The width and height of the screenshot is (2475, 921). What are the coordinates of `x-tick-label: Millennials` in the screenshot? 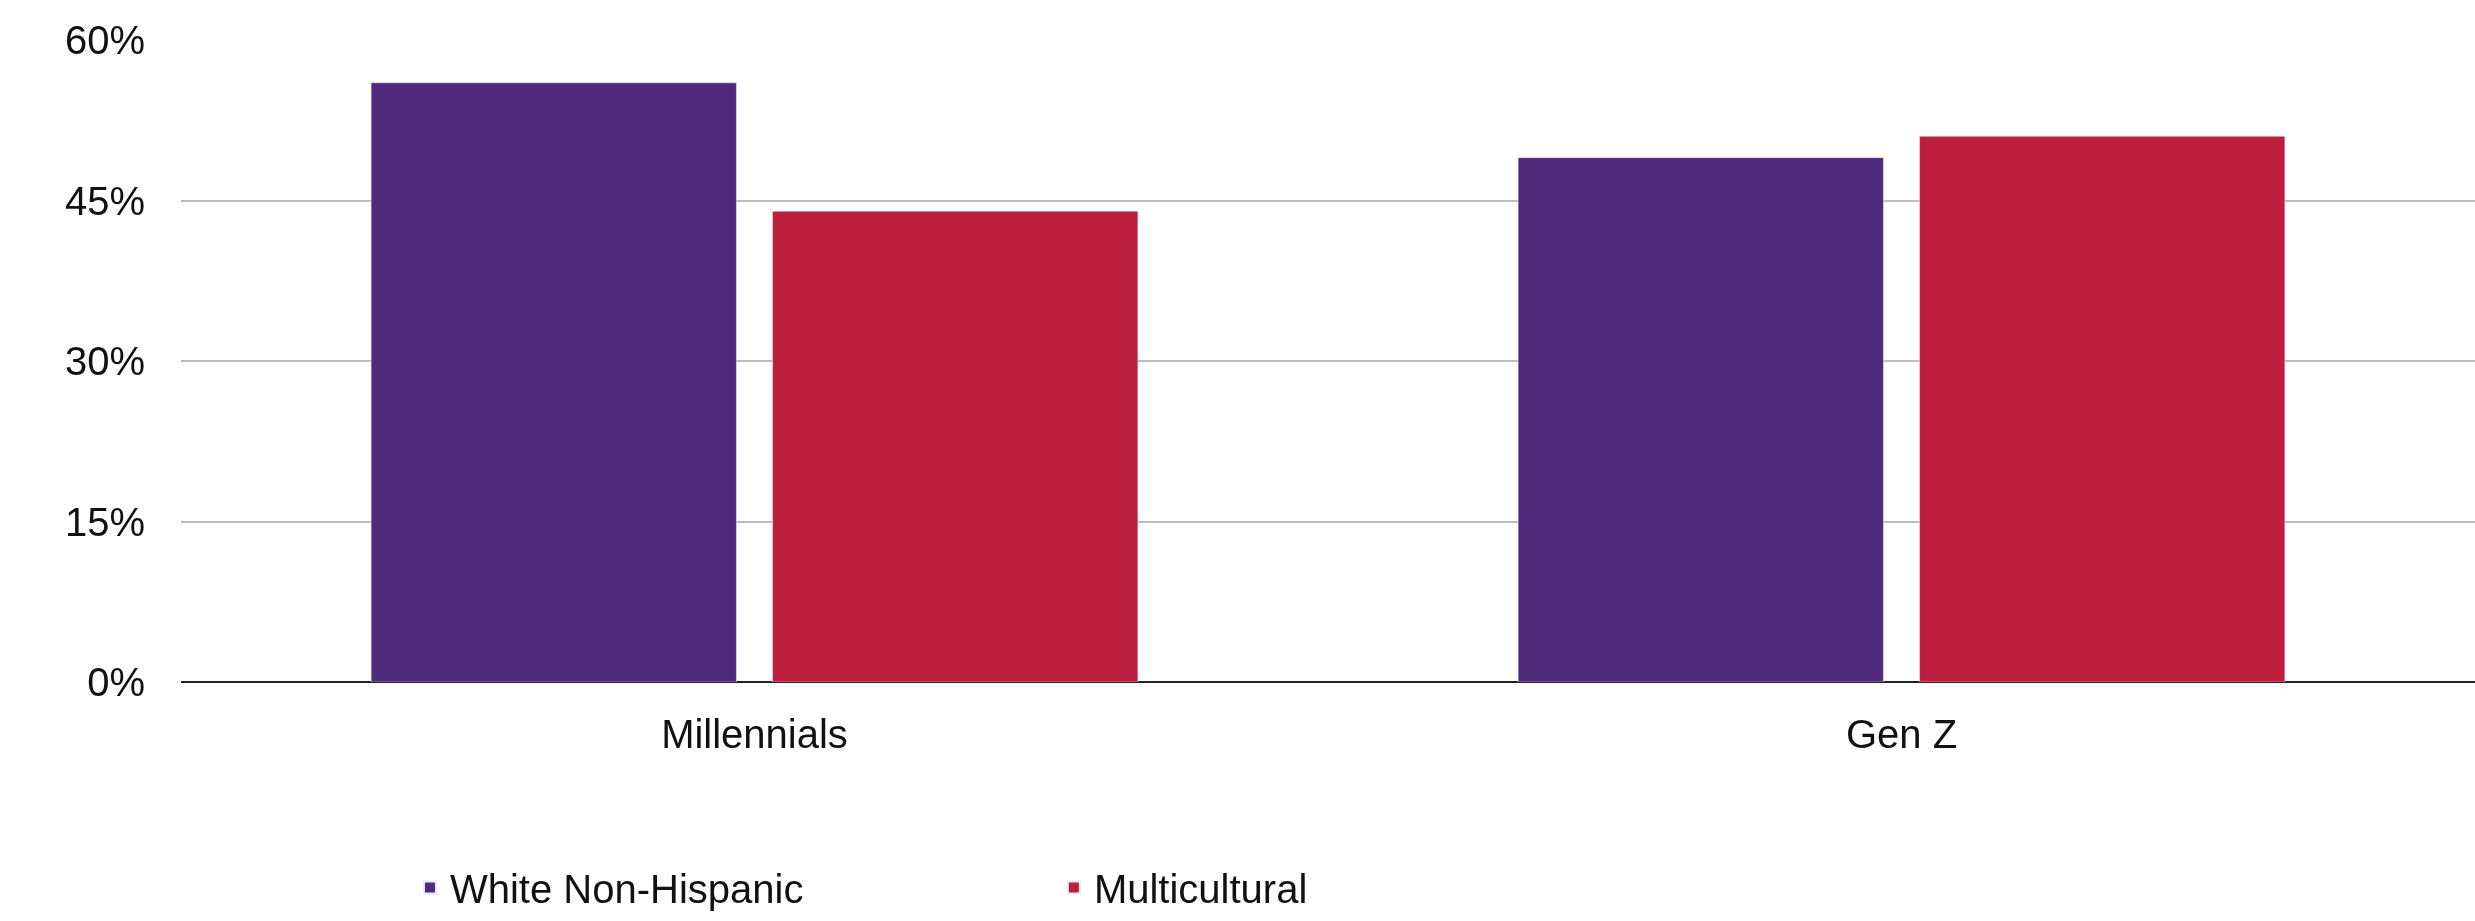 It's located at (754, 734).